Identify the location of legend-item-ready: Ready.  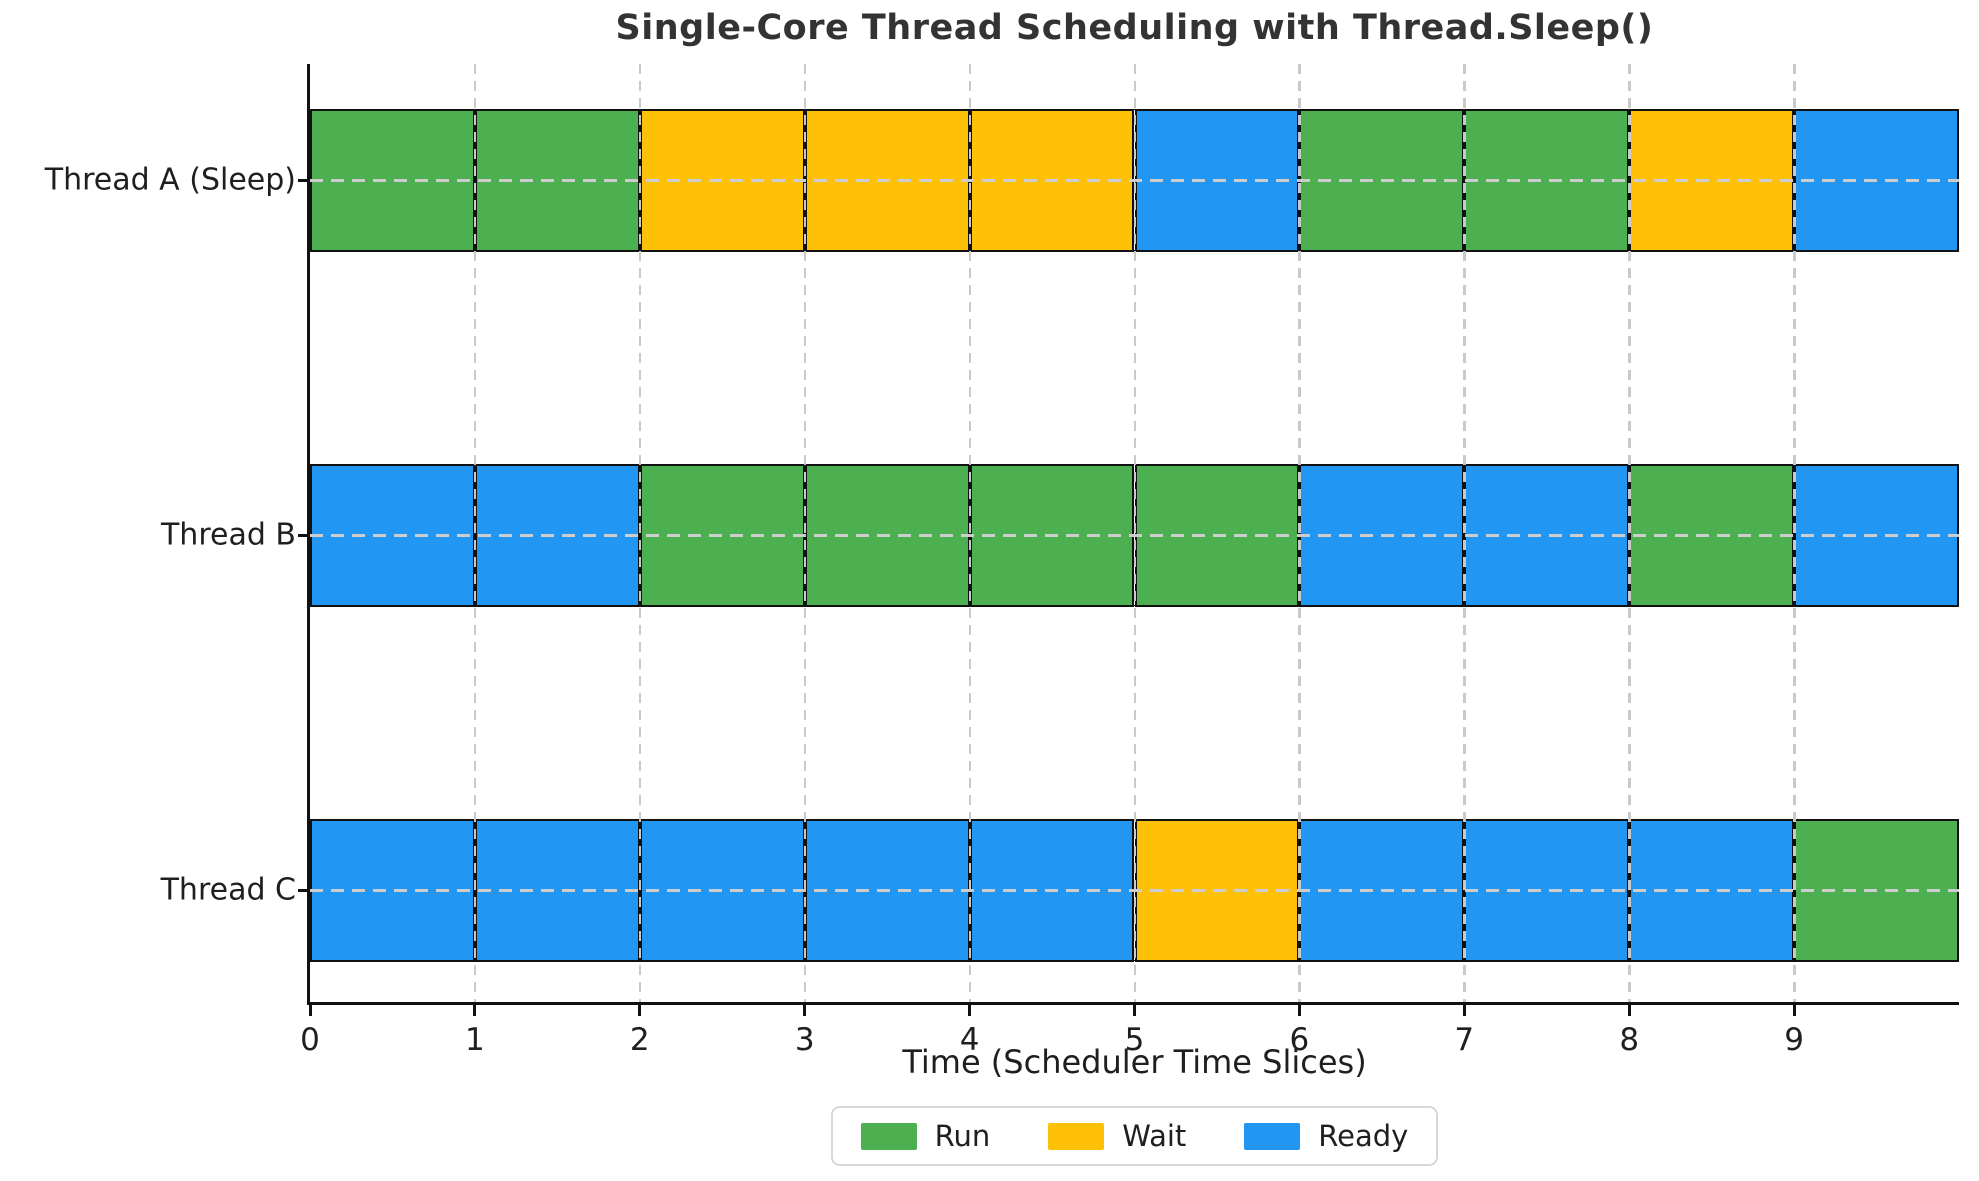
(1326, 1136).